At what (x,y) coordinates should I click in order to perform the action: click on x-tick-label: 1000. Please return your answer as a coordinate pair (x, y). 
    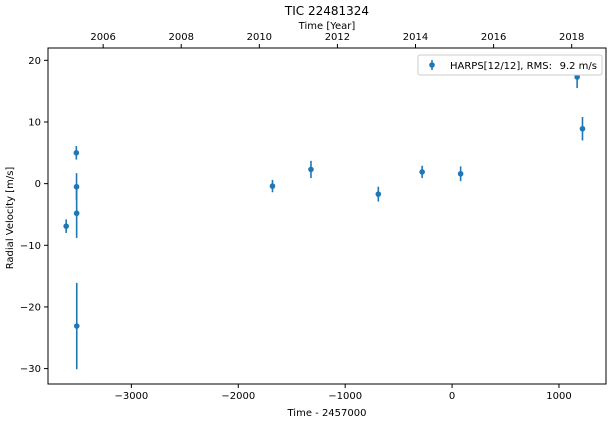
    Looking at the image, I should click on (558, 396).